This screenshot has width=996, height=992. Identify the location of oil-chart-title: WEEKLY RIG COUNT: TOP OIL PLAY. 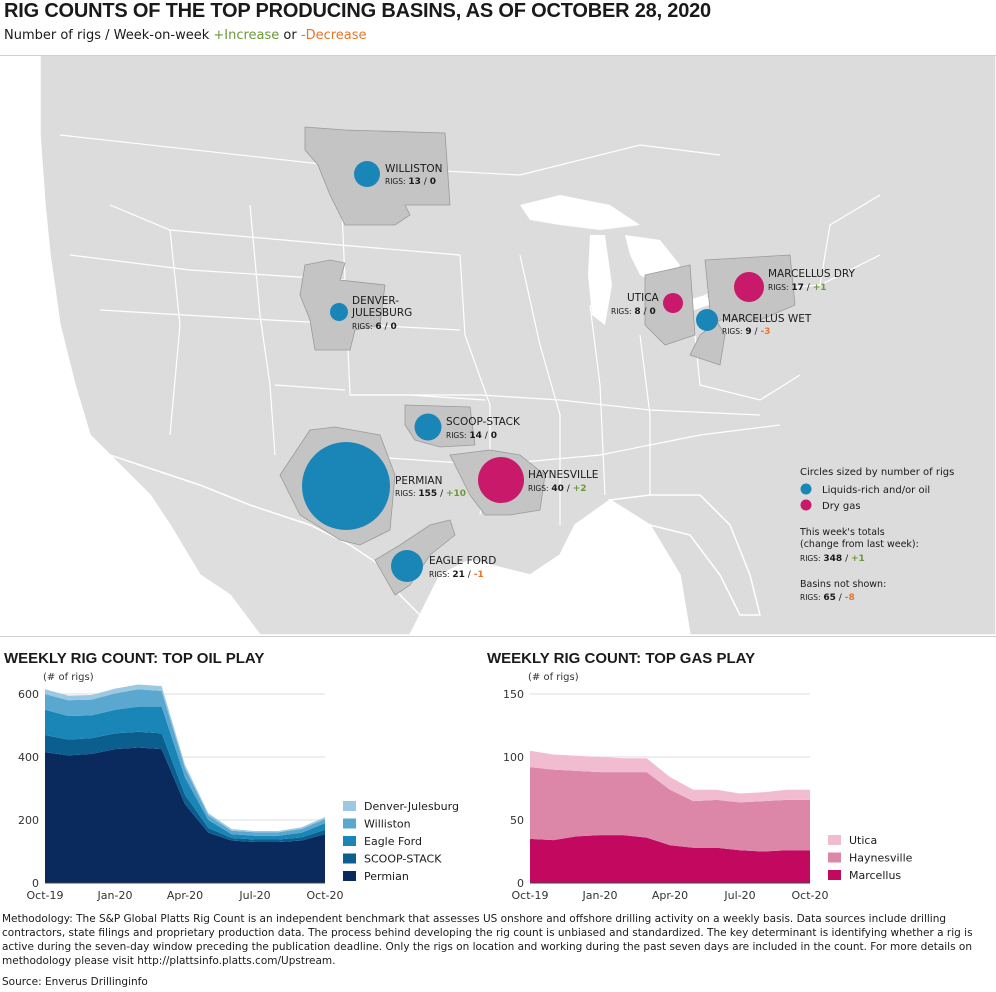
(134, 658).